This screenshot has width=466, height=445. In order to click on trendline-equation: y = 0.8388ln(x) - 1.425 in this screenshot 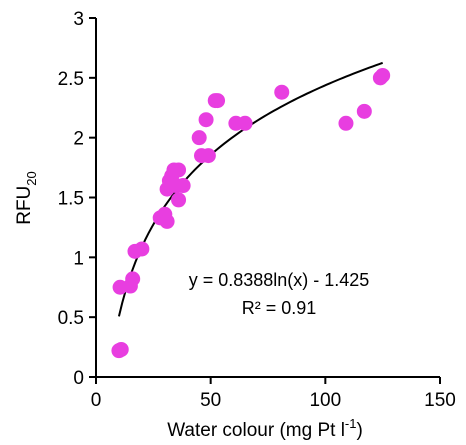, I will do `click(279, 280)`.